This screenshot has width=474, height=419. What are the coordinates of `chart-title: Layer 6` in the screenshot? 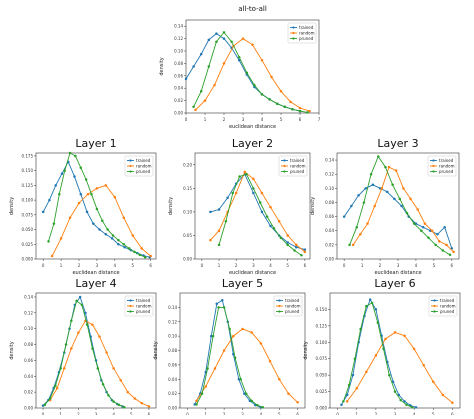 It's located at (394, 283).